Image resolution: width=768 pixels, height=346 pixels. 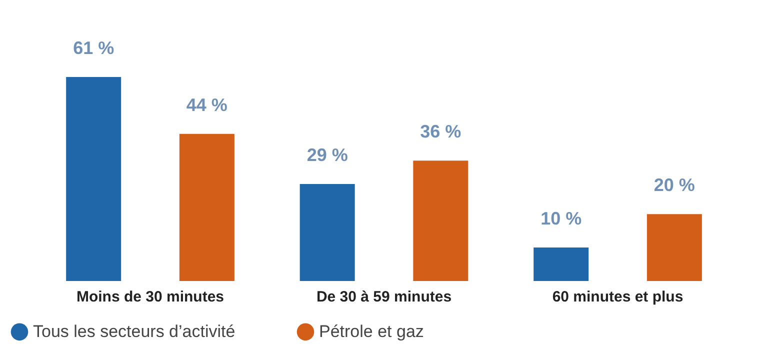 What do you see at coordinates (207, 104) in the screenshot?
I see `data-label: 44 %` at bounding box center [207, 104].